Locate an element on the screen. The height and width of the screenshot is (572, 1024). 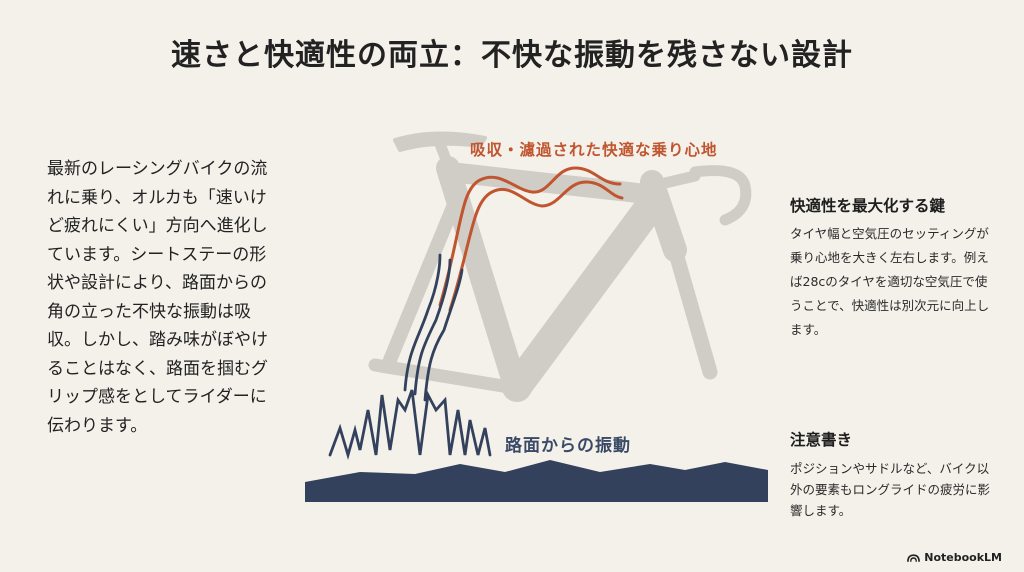
comfort-key-heading: 快適性を最大化する鍵 is located at coordinates (868, 206).